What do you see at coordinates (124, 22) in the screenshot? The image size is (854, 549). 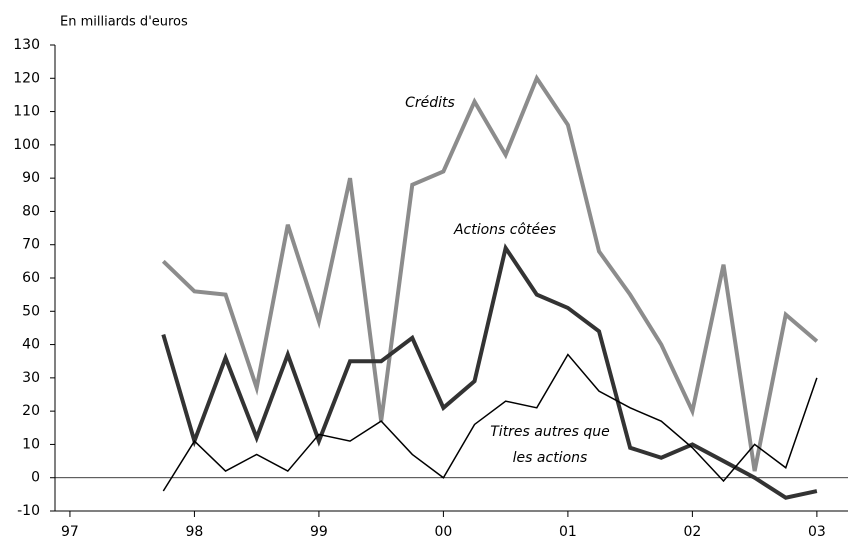 I see `y-axis-label: En milliards d'euros` at bounding box center [124, 22].